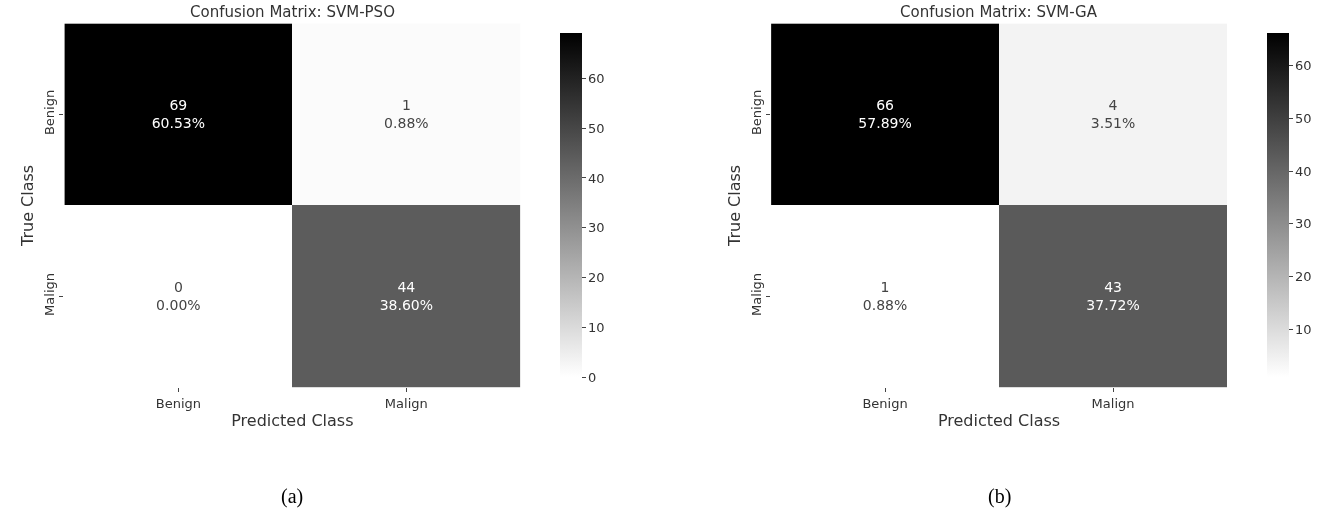 This screenshot has width=1341, height=520. What do you see at coordinates (178, 296) in the screenshot?
I see `data-label: 0 0.00%` at bounding box center [178, 296].